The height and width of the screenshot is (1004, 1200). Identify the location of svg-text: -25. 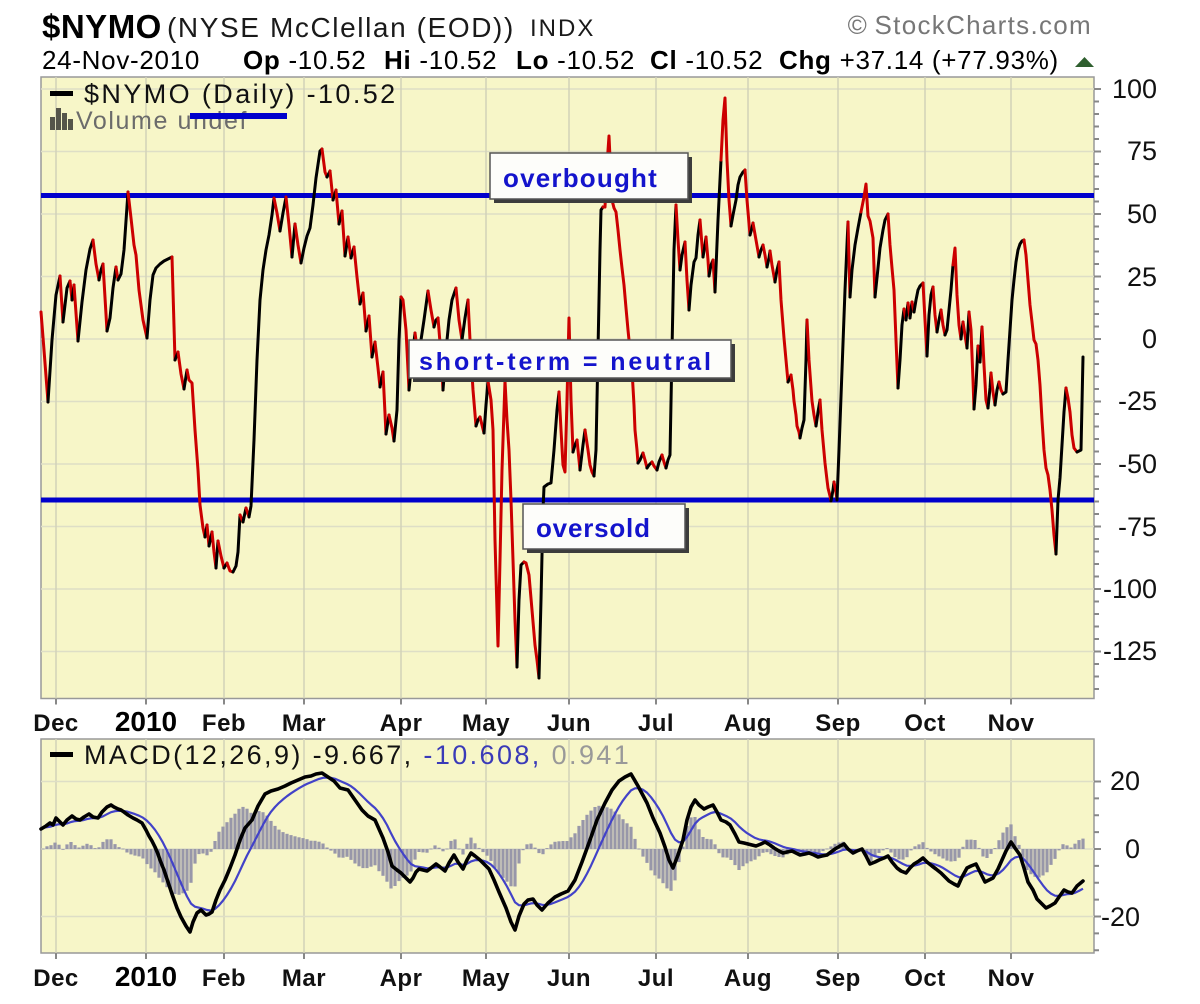
(1137, 401).